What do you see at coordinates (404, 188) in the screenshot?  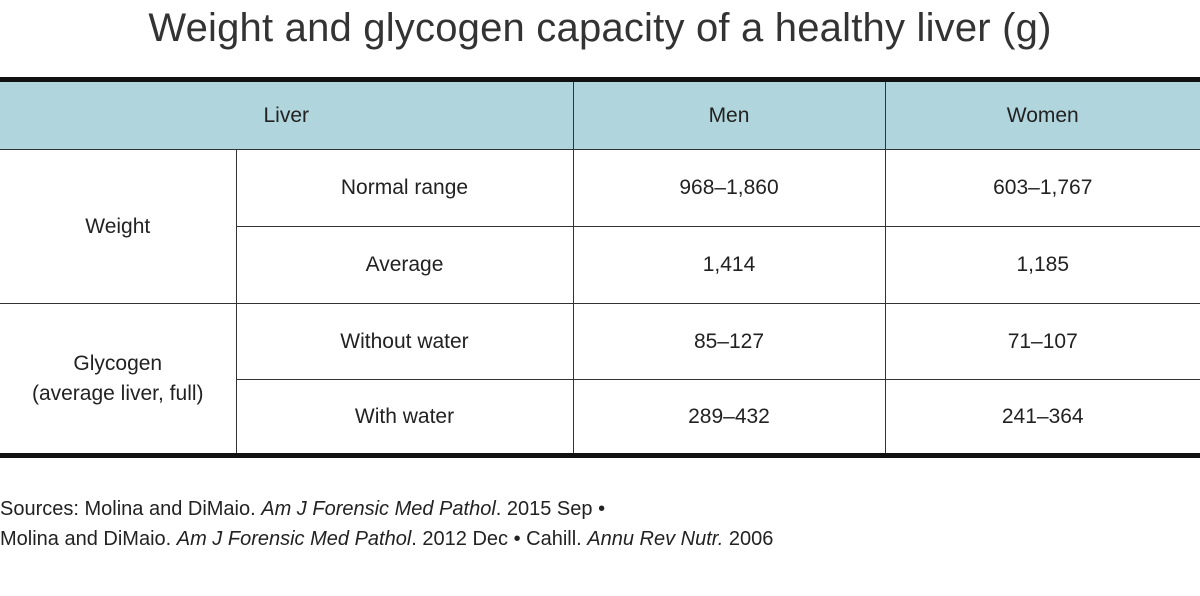 I see `row-label: Normal range` at bounding box center [404, 188].